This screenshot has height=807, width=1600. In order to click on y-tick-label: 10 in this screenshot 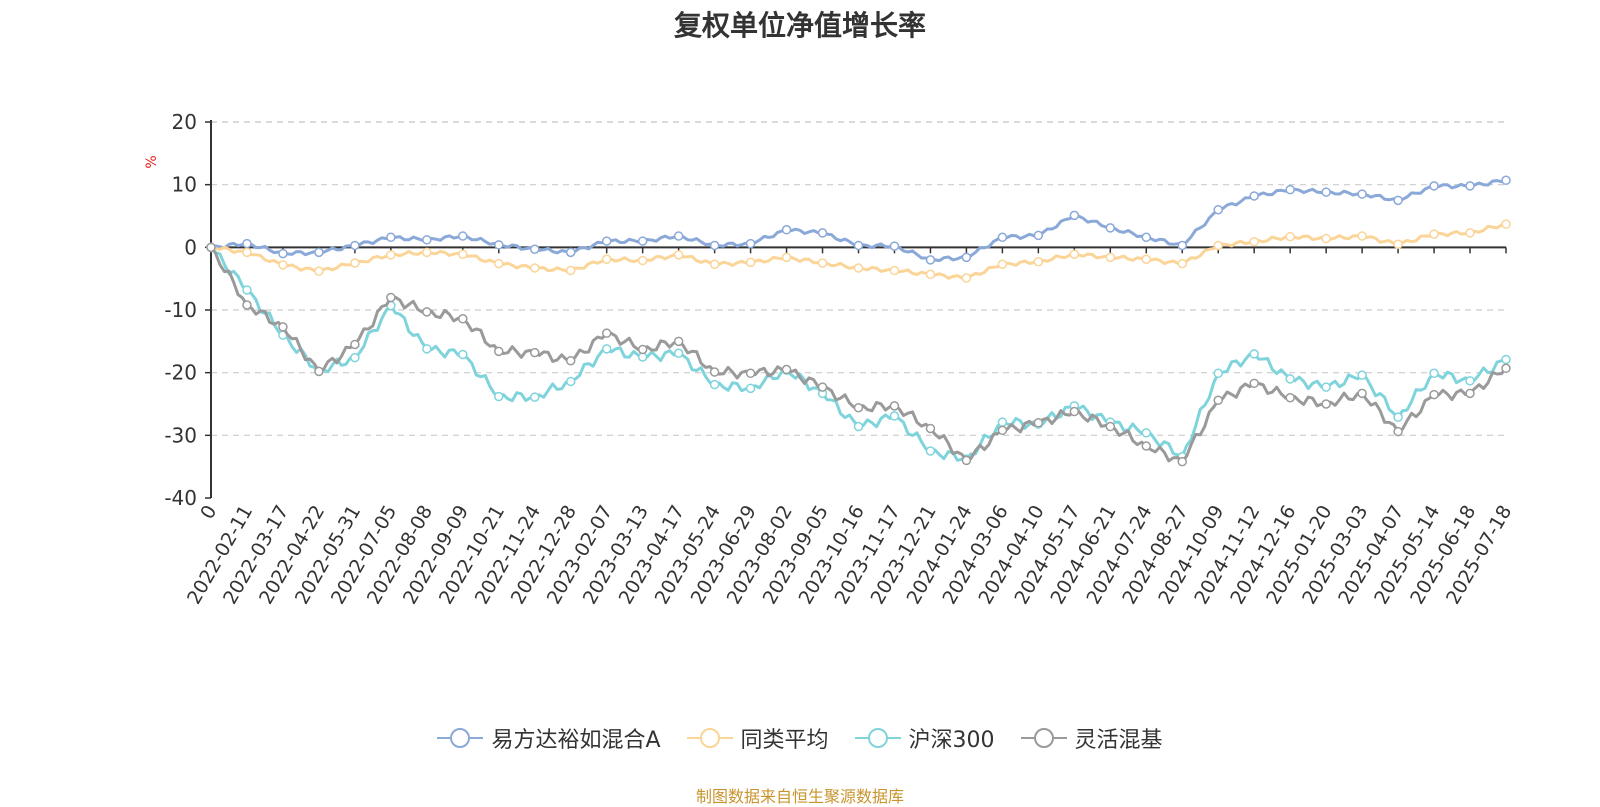, I will do `click(184, 185)`.